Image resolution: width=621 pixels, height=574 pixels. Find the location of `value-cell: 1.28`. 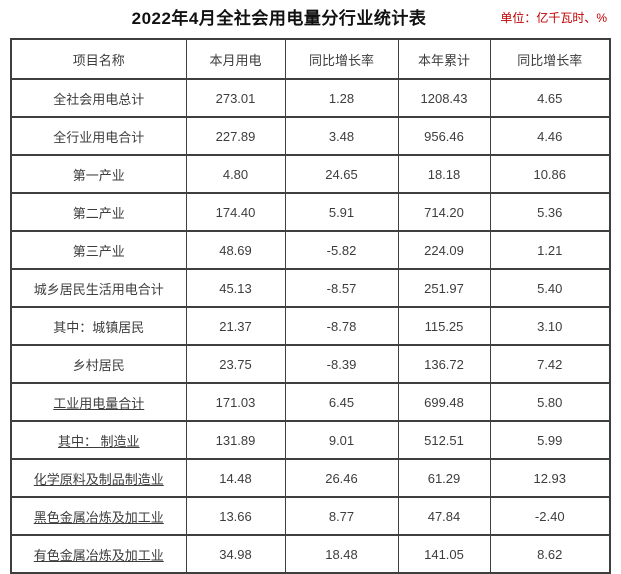

value-cell: 1.28 is located at coordinates (341, 98).